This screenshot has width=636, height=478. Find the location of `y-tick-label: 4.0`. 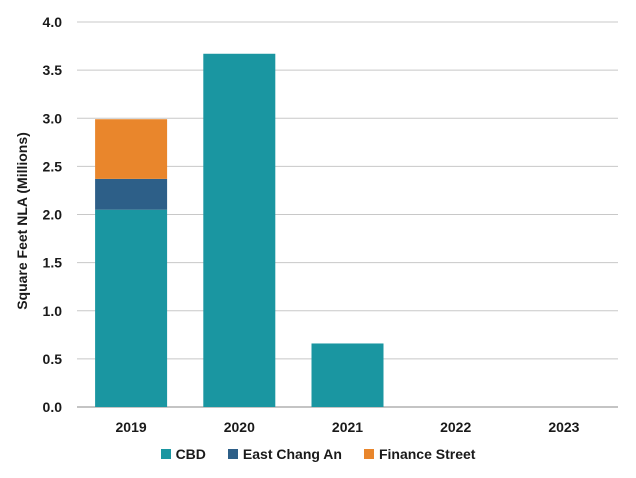

y-tick-label: 4.0 is located at coordinates (53, 22).